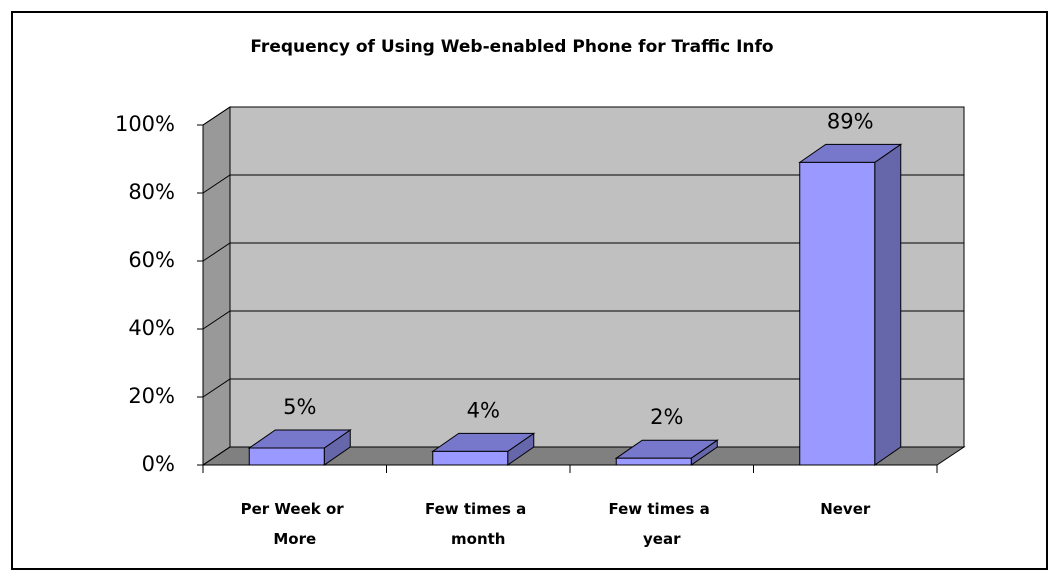 The image size is (1058, 576). Describe the element at coordinates (145, 124) in the screenshot. I see `y-tick-label: 100%` at that location.